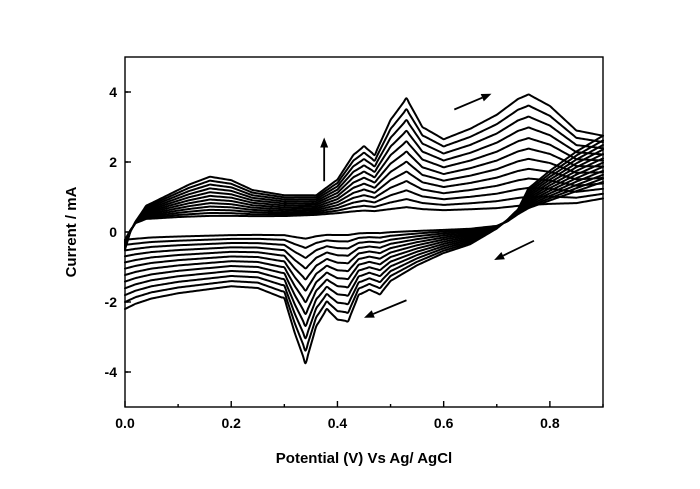 This screenshot has width=700, height=489. What do you see at coordinates (111, 302) in the screenshot?
I see `y-tick-label: -2` at bounding box center [111, 302].